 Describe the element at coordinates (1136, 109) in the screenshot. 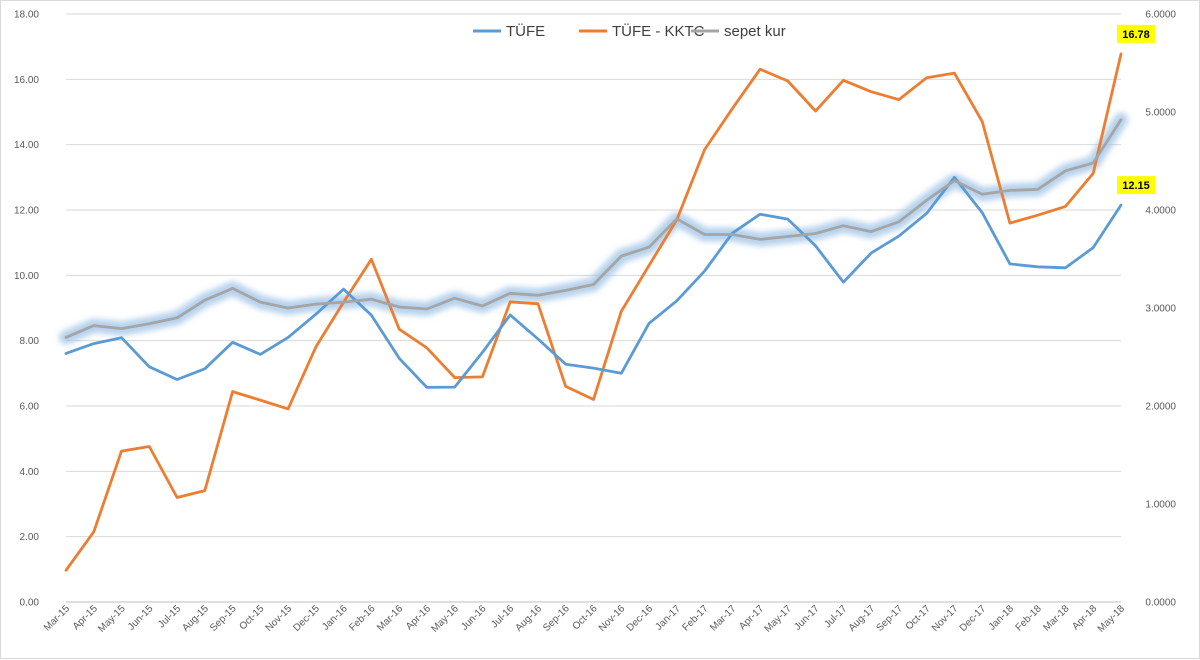

I see `data-labels: 16.78 12.15` at that location.